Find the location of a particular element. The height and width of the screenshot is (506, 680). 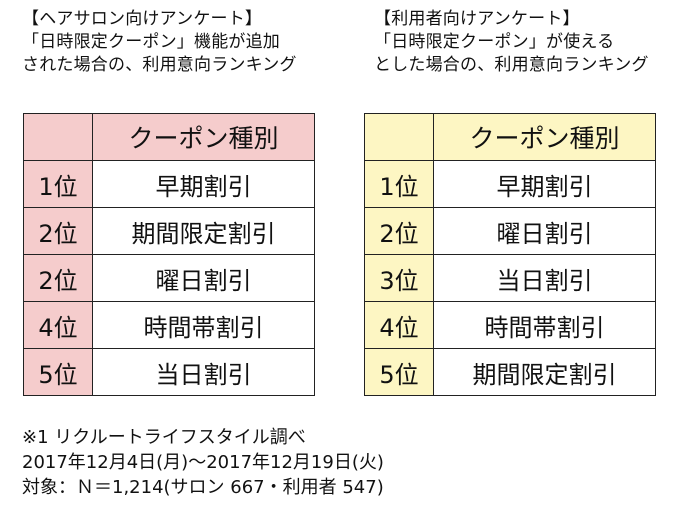

table-row: 5位 当日割引 is located at coordinates (169, 372).